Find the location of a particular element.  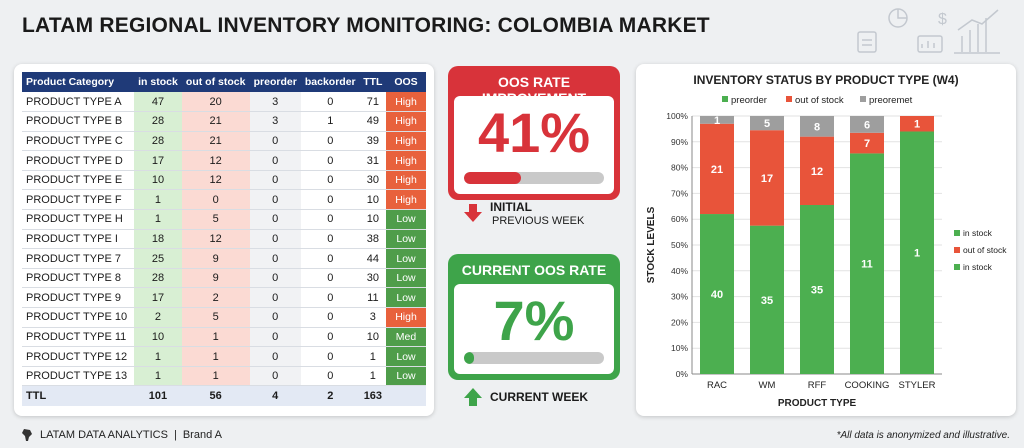

current-oos-value: 7% is located at coordinates (534, 320).